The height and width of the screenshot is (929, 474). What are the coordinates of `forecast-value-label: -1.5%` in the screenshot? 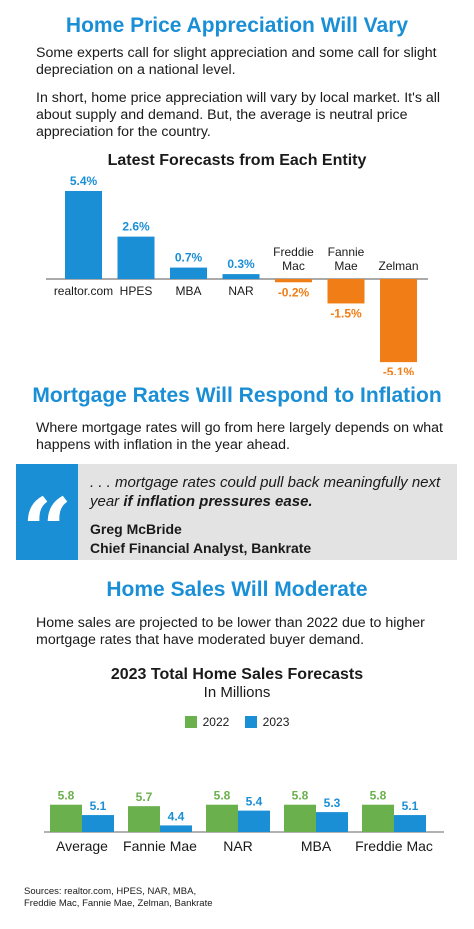 It's located at (346, 313).